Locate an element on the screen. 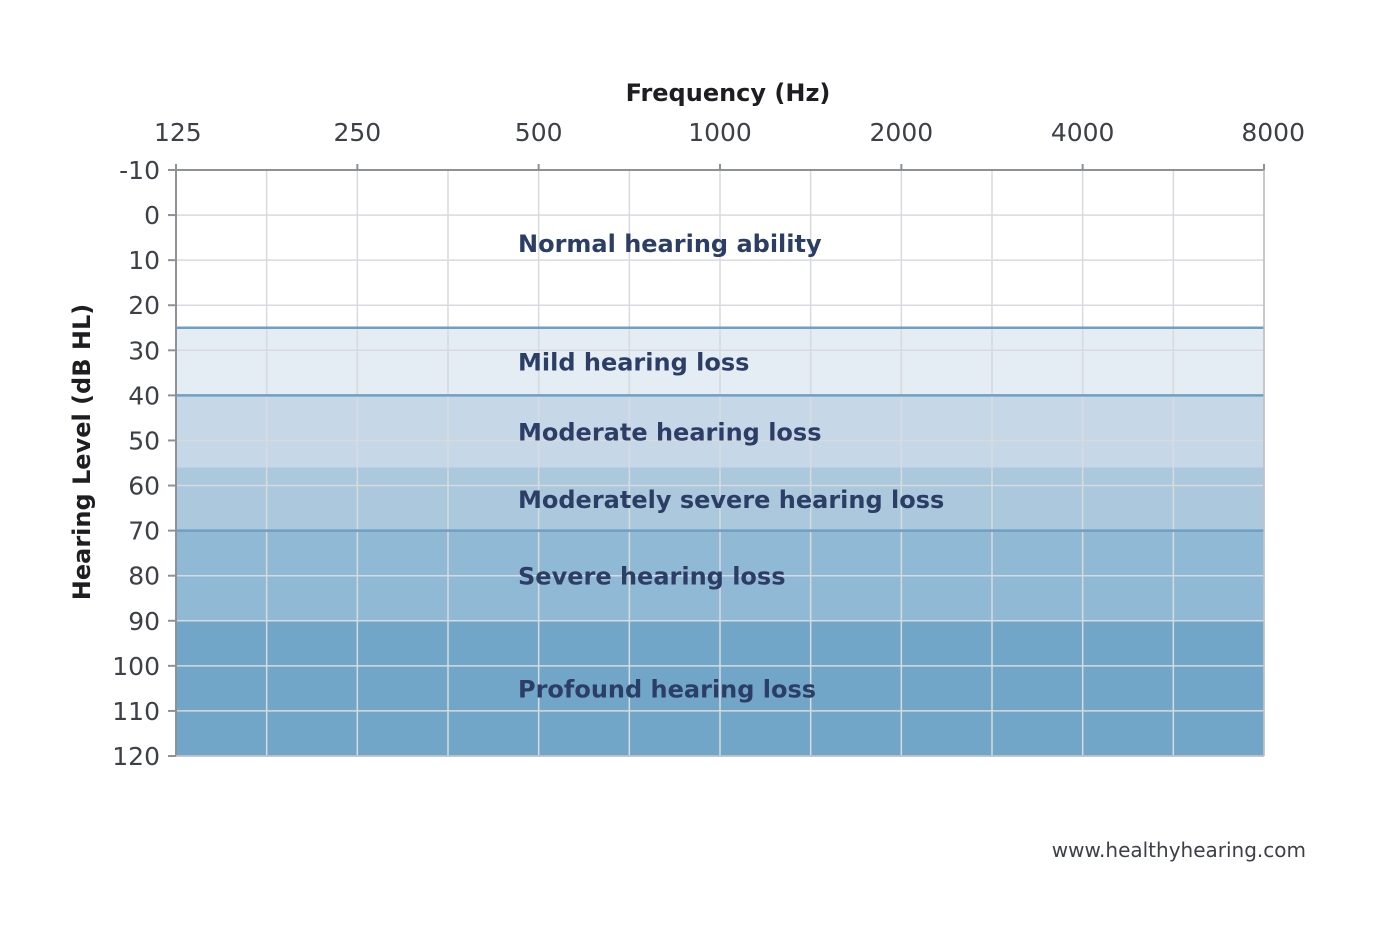 This screenshot has height=933, width=1400. y-tick-label-9: 80 is located at coordinates (144, 576).